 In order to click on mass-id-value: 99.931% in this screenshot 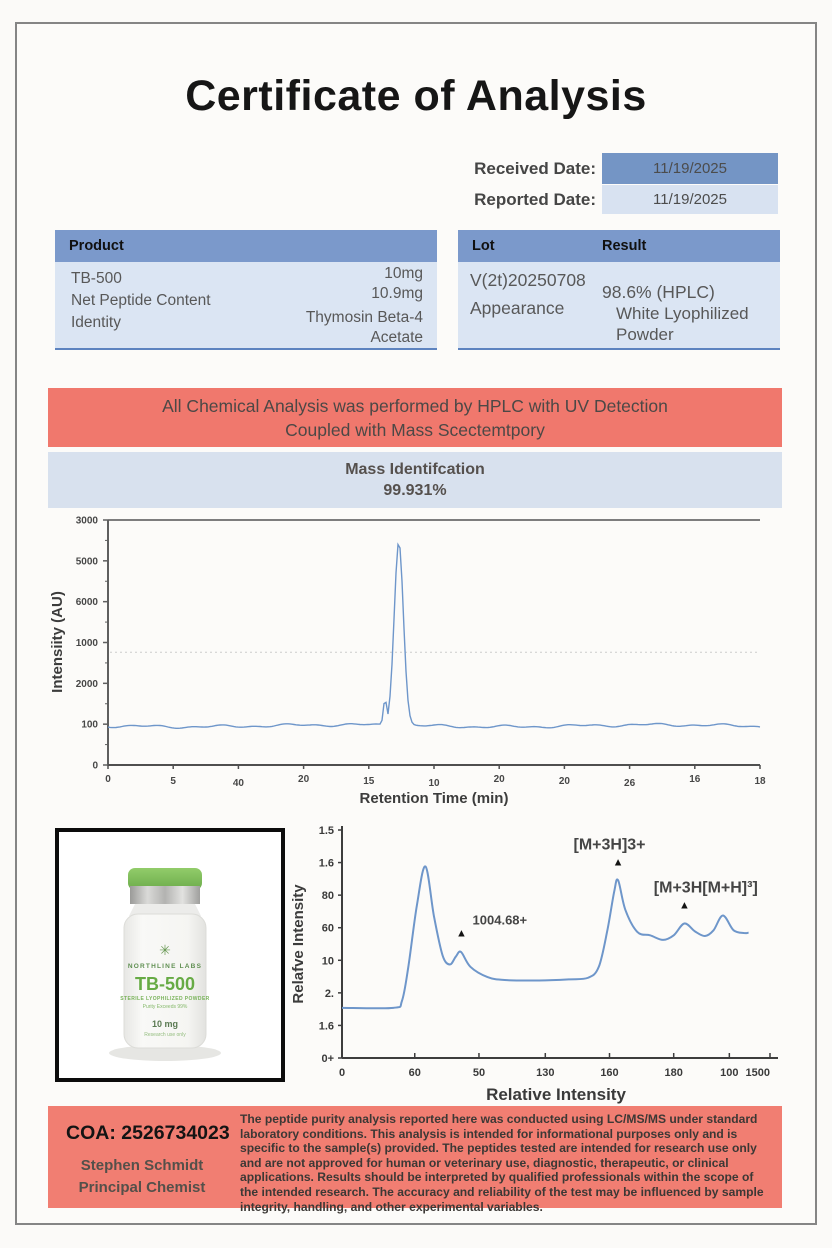, I will do `click(415, 490)`.